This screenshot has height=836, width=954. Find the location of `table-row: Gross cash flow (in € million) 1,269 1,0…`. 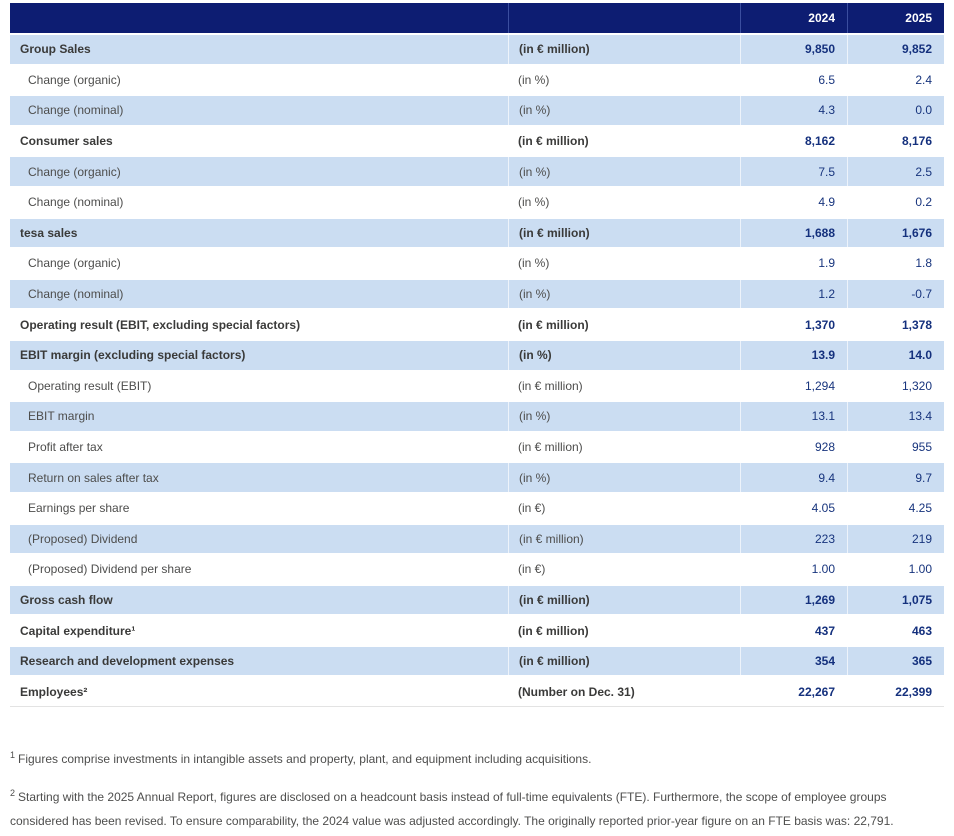

table-row: Gross cash flow (in € million) 1,269 1,0… is located at coordinates (477, 600).